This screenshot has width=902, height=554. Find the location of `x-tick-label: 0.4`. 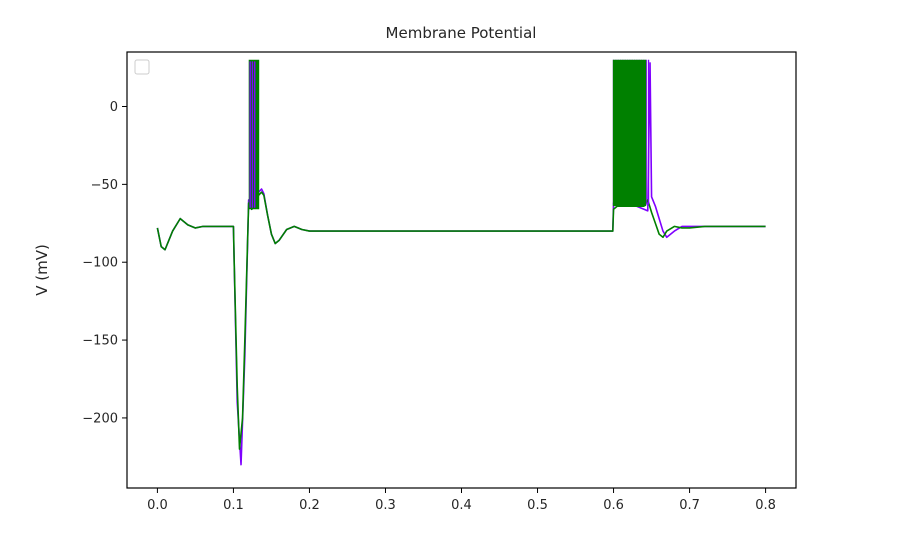

x-tick-label: 0.4 is located at coordinates (461, 505).